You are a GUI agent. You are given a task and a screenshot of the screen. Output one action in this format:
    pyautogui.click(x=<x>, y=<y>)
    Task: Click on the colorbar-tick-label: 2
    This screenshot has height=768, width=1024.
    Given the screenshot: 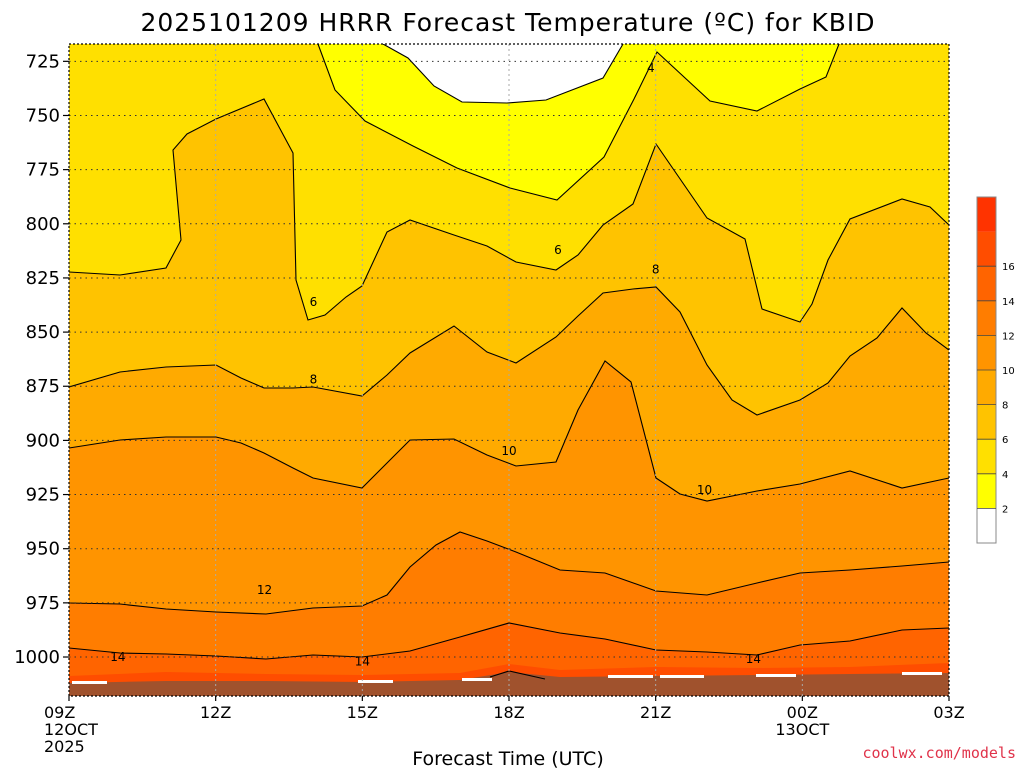 What is the action you would take?
    pyautogui.click(x=1005, y=509)
    